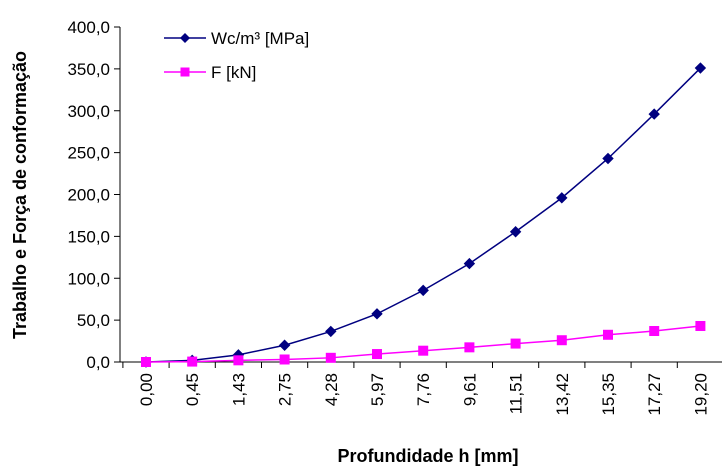 This screenshot has height=475, width=723. I want to click on x-axis-title: Profundidade h [mm], so click(428, 456).